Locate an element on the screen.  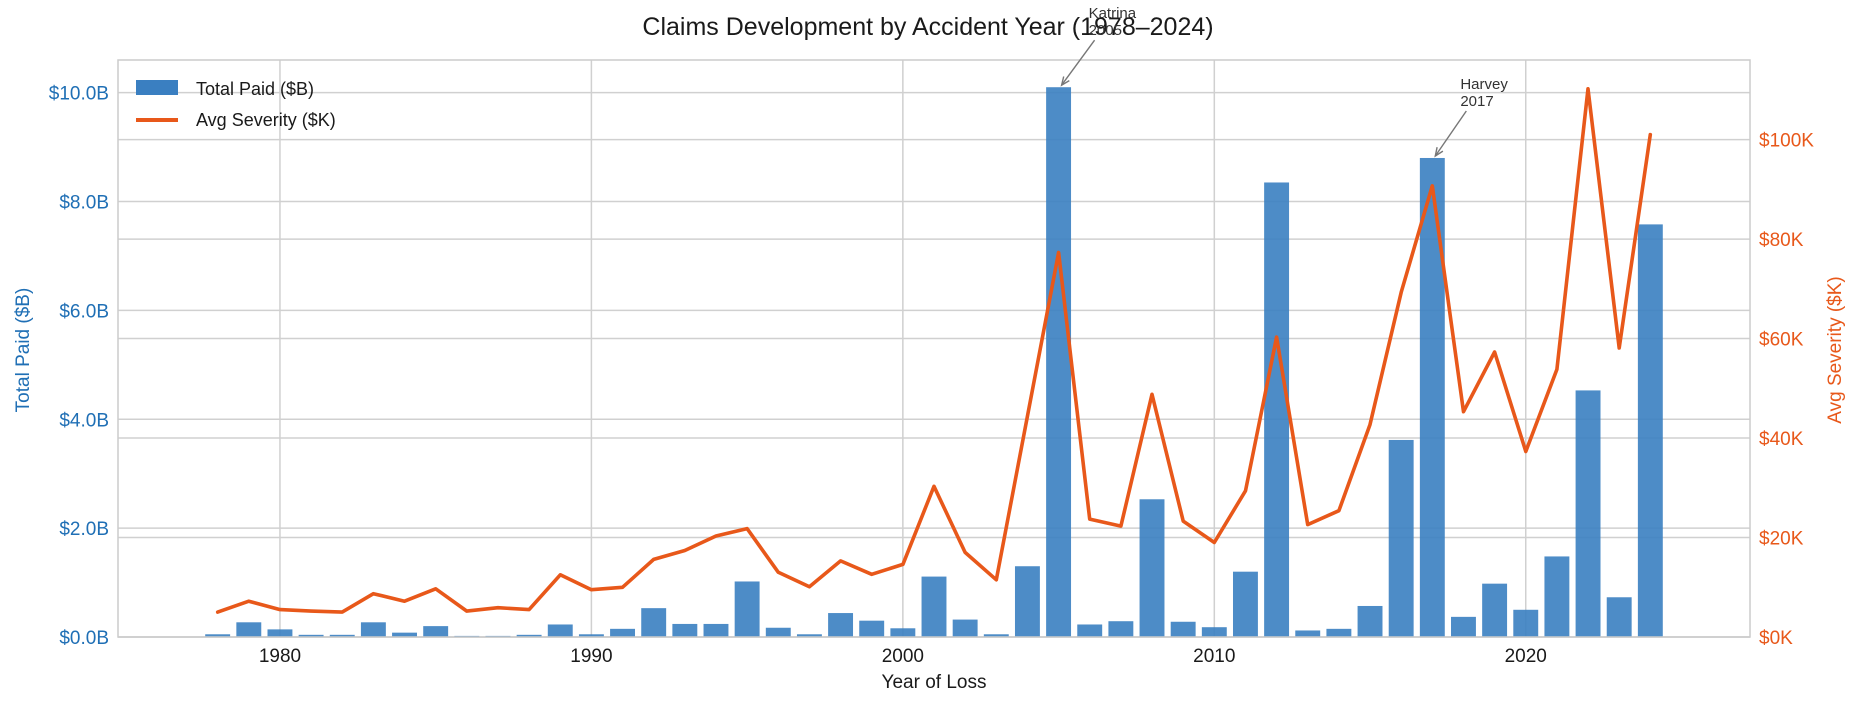
annotation-year: 2005 is located at coordinates (1105, 30).